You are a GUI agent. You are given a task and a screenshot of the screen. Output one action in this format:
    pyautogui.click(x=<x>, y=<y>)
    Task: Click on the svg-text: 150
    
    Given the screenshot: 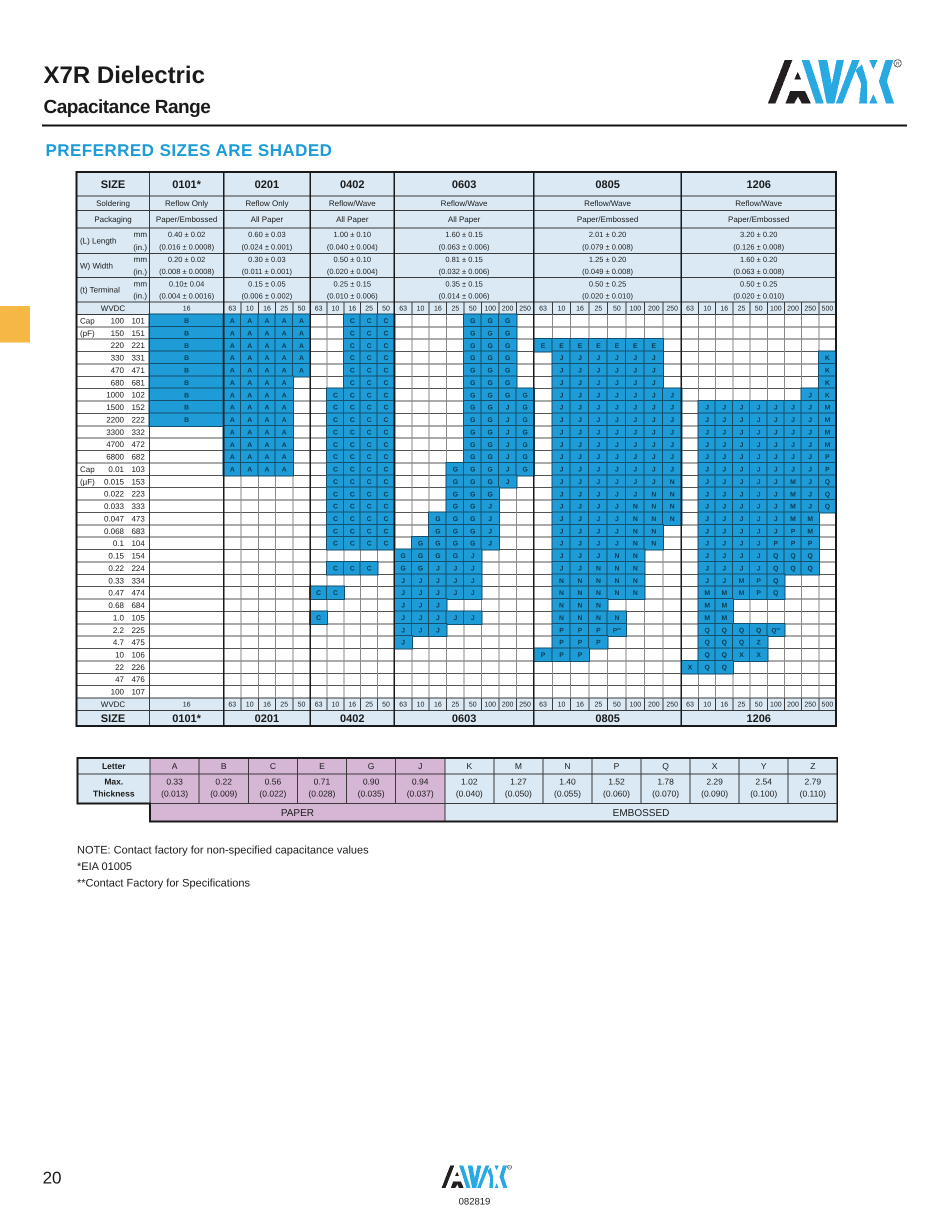 What is the action you would take?
    pyautogui.click(x=118, y=333)
    